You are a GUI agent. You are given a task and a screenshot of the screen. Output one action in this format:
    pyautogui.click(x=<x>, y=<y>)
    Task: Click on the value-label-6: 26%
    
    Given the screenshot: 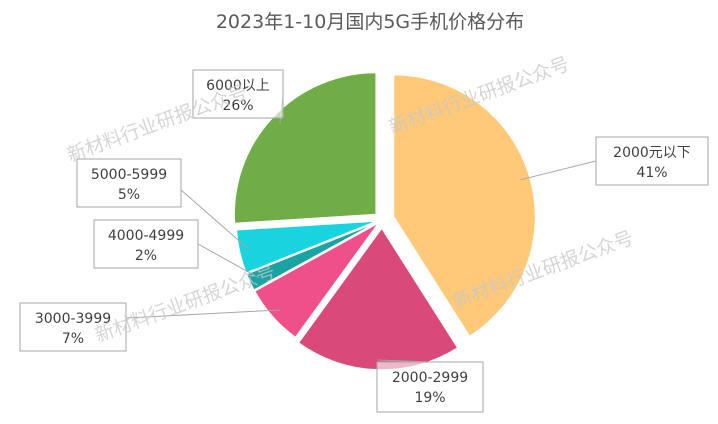 What is the action you would take?
    pyautogui.click(x=237, y=106)
    